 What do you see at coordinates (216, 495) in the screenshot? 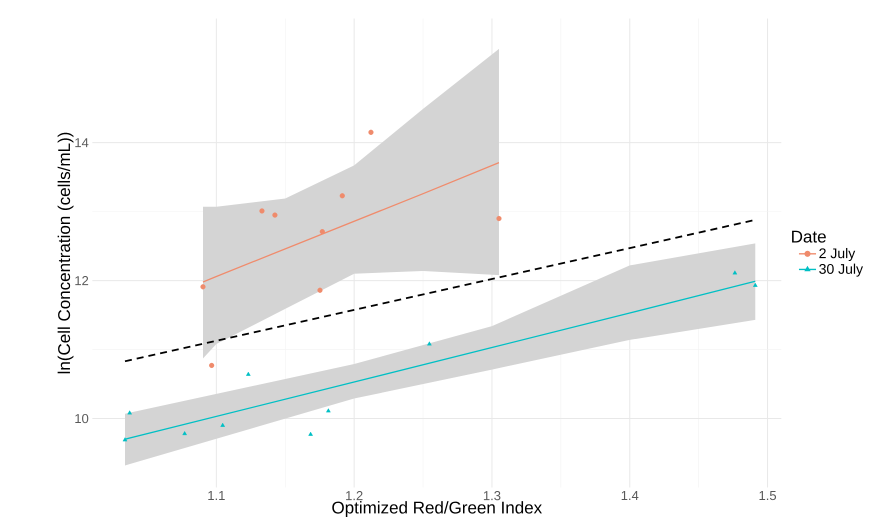
I see `x-tick-label: 1.1` at bounding box center [216, 495].